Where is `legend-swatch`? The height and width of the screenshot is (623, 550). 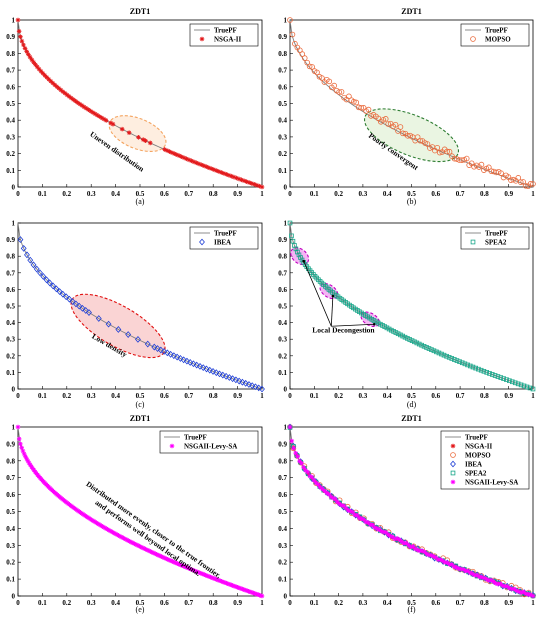 legend-swatch is located at coordinates (202, 39).